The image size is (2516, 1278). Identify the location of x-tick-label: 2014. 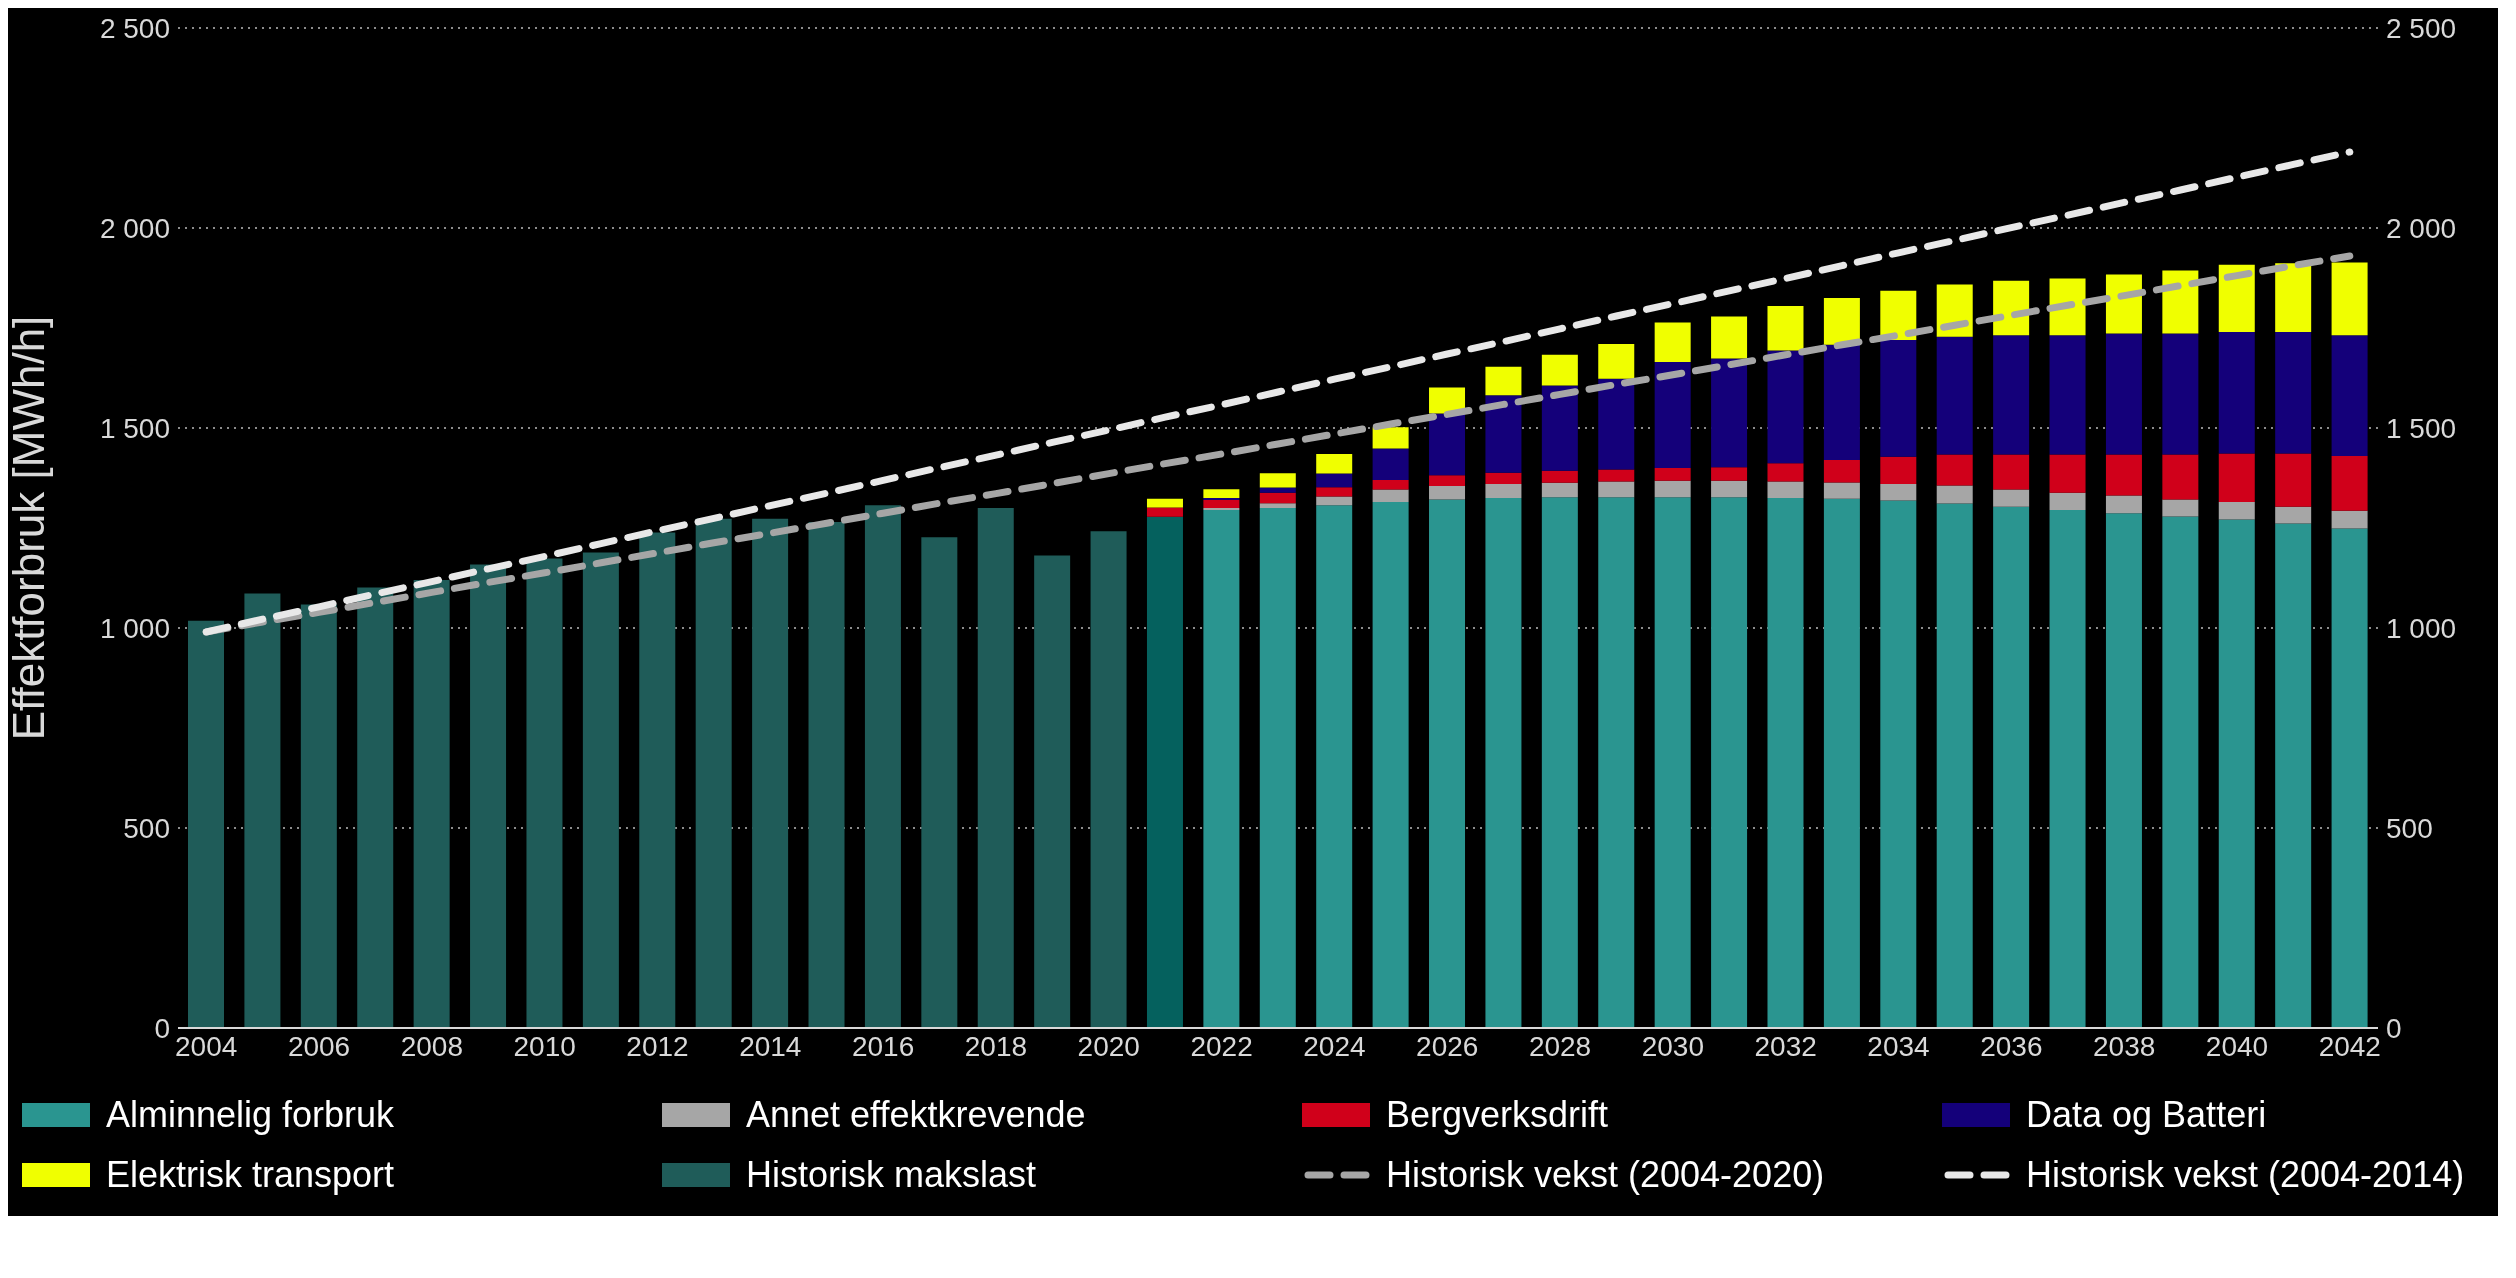
(770, 1046).